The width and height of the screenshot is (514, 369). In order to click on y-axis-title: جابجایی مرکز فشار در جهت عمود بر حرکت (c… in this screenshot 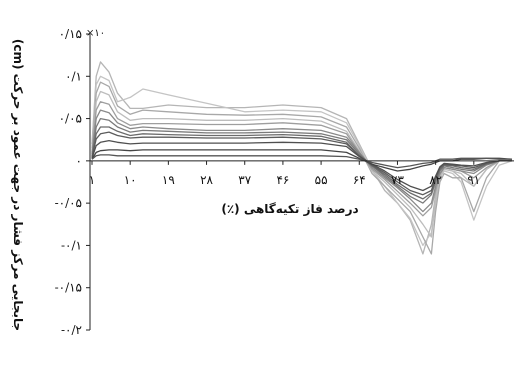, I will do `click(17, 185)`.